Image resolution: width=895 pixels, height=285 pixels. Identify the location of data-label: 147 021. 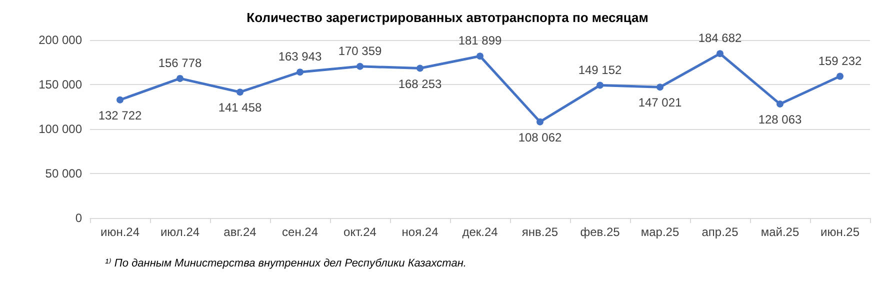
(660, 103).